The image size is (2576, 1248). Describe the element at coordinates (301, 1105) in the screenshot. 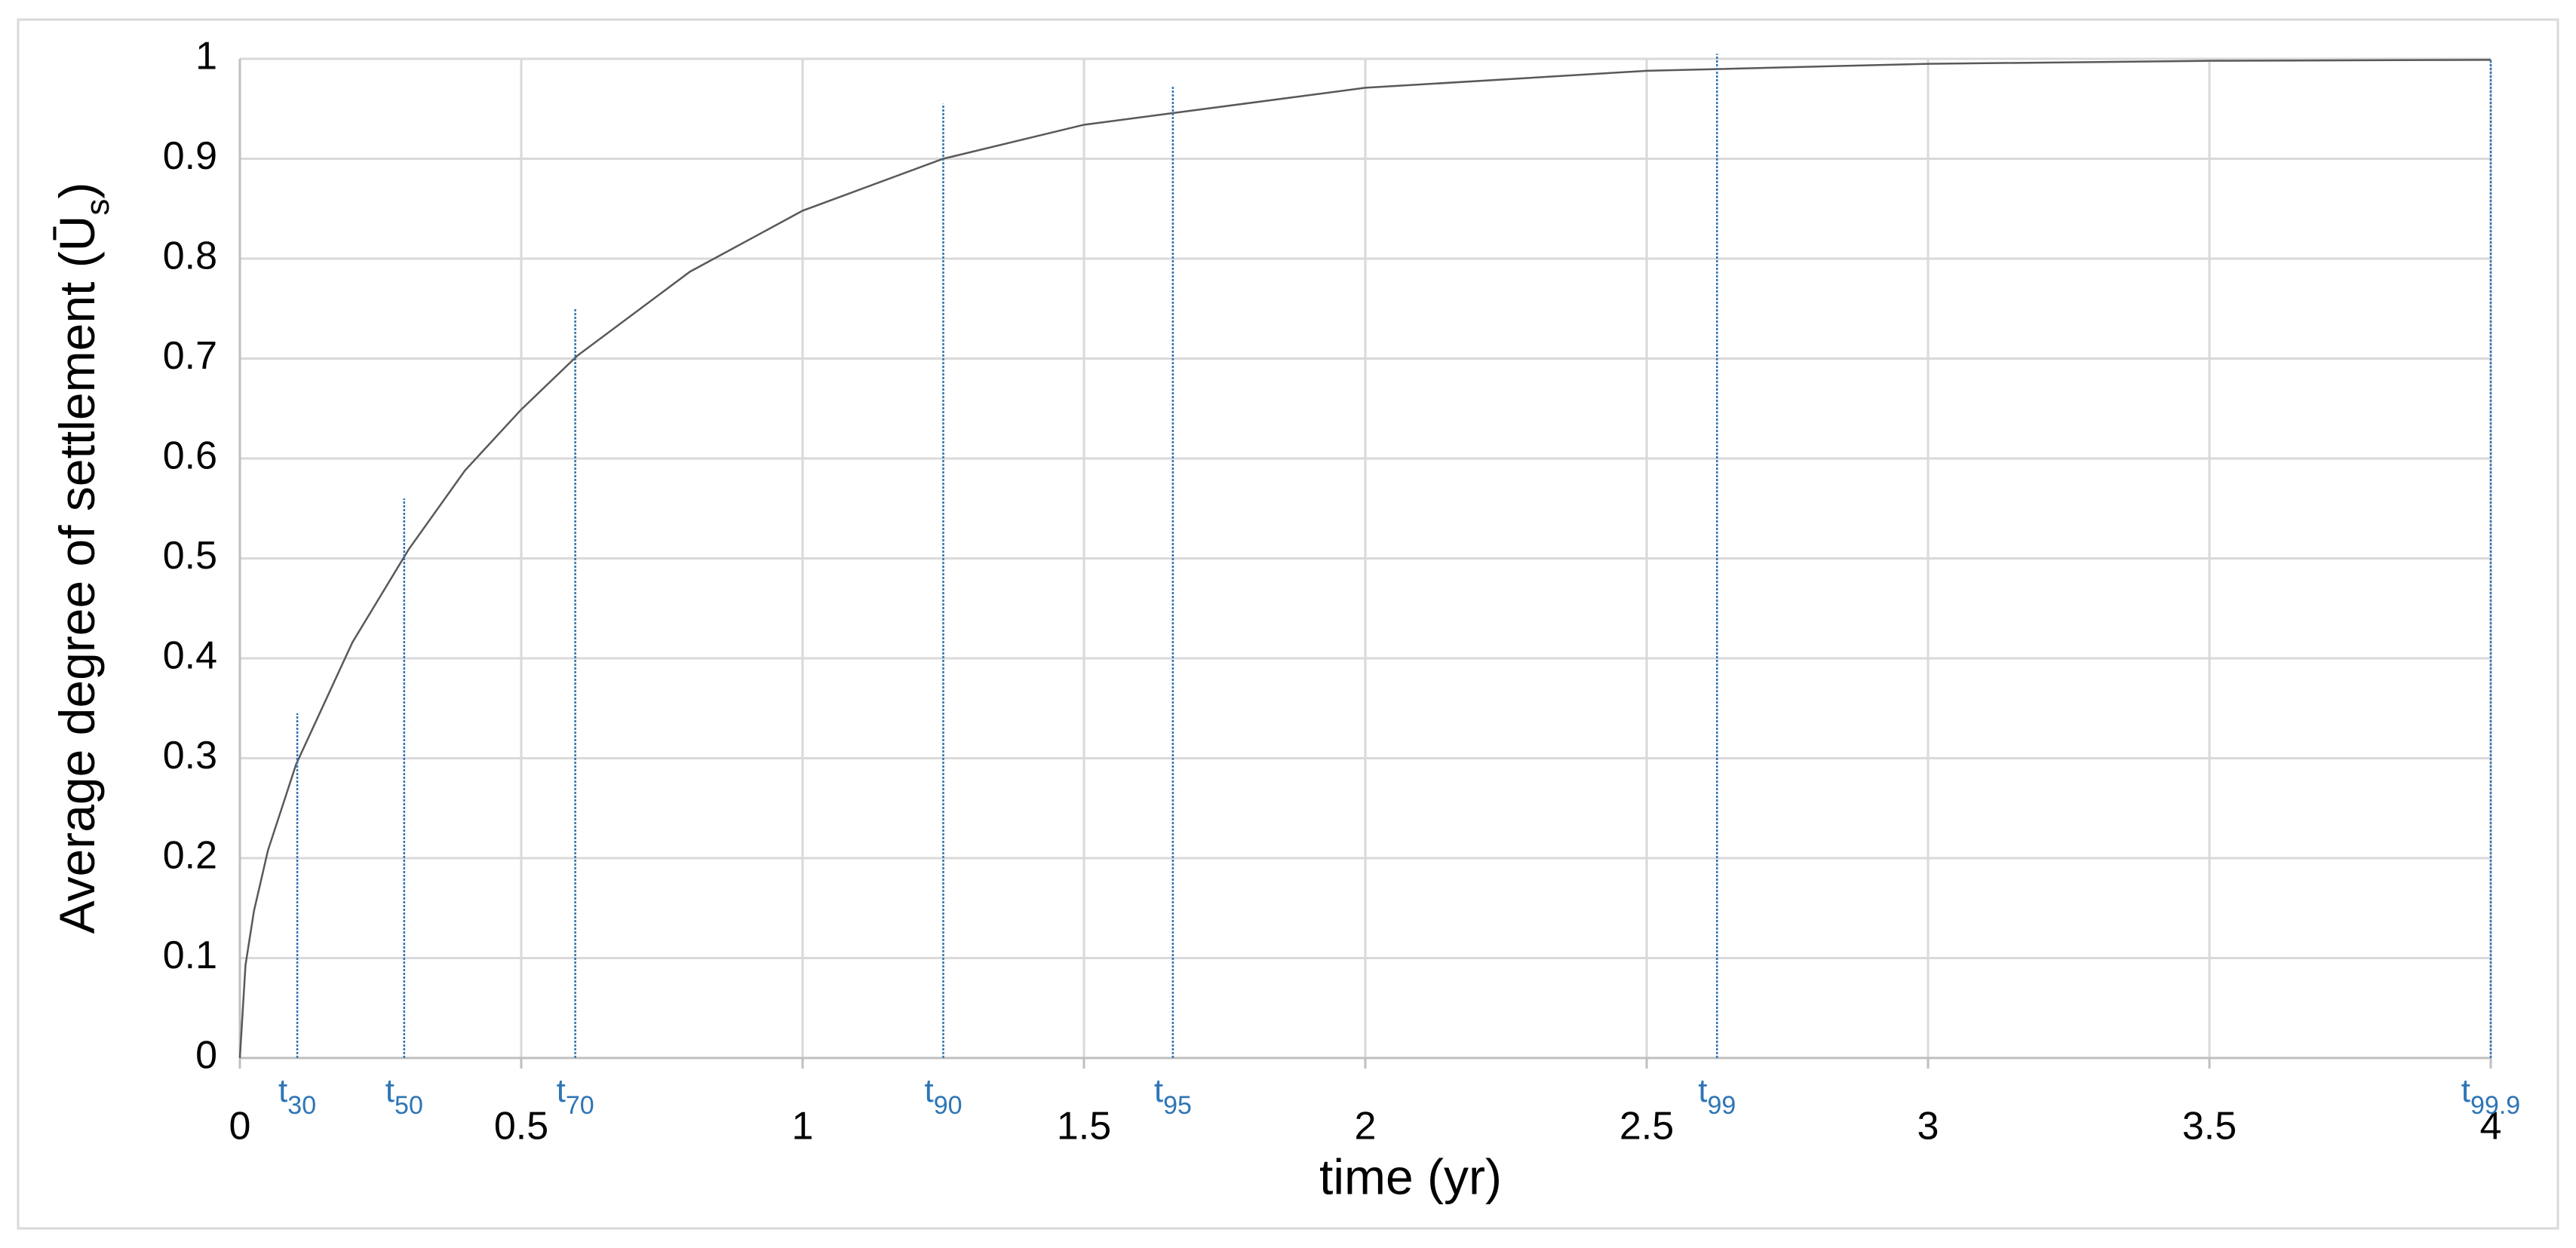

I see `marker-label-sub: 30` at that location.